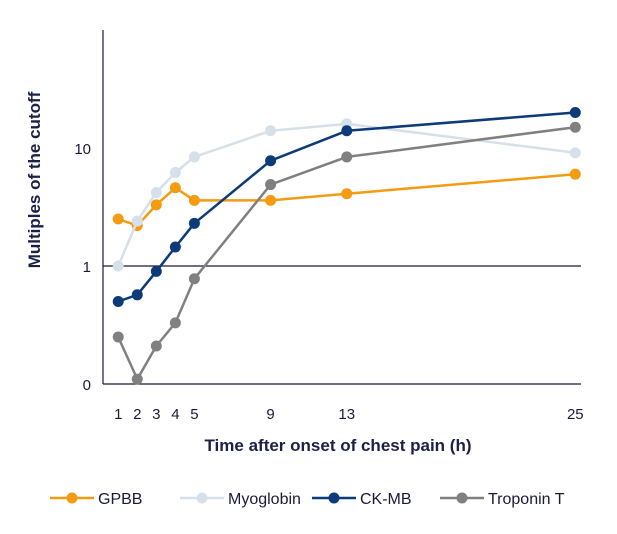 Image resolution: width=617 pixels, height=534 pixels. I want to click on legend-label: GPBB, so click(120, 499).